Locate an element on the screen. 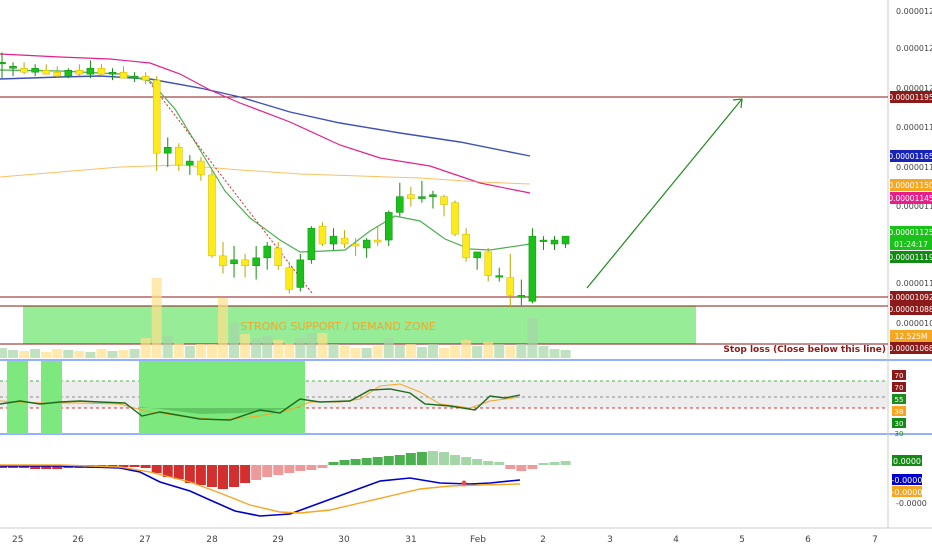 The width and height of the screenshot is (932, 550). price-badge: 0.00001125 is located at coordinates (910, 232).